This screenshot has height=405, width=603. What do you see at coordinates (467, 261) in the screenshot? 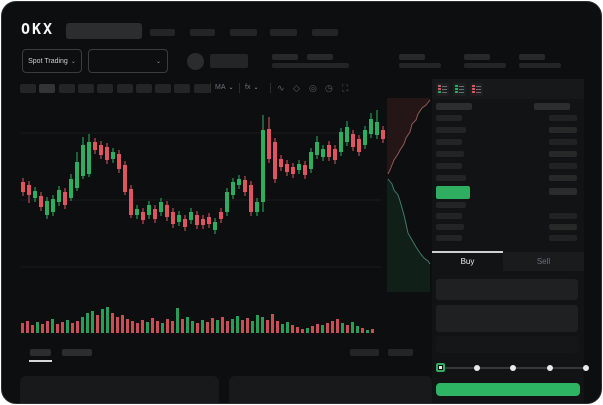
I see `tab-buy: Buy` at bounding box center [467, 261].